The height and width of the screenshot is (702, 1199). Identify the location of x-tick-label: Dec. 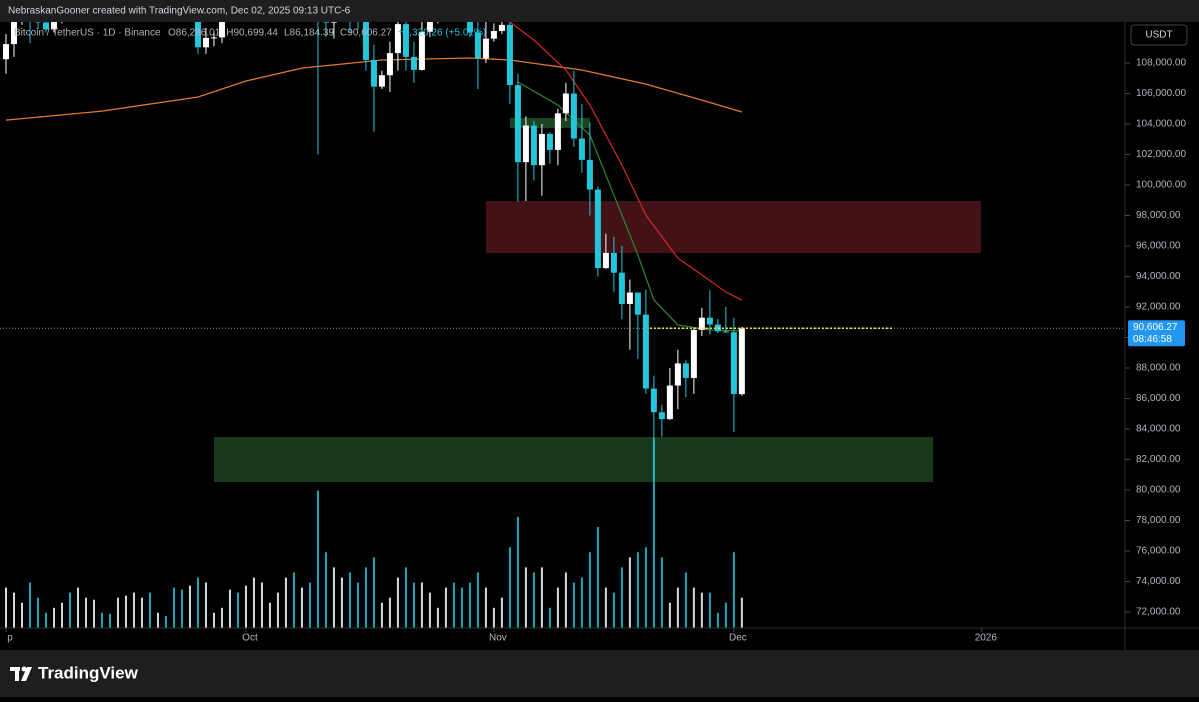
(738, 638).